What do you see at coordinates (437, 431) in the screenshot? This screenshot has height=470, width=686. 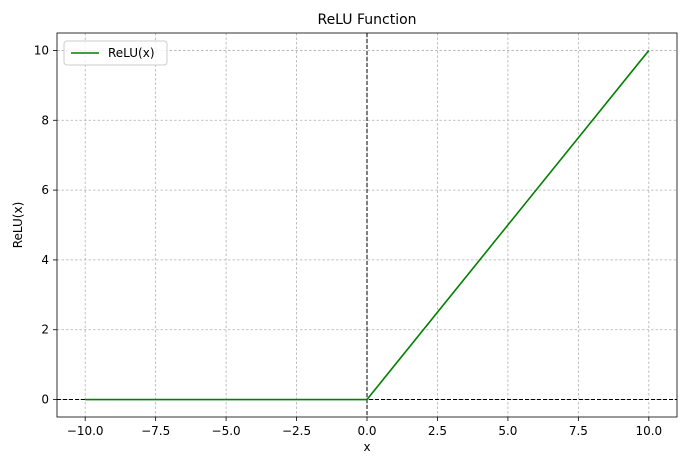 I see `x-tick-label: 2.5` at bounding box center [437, 431].